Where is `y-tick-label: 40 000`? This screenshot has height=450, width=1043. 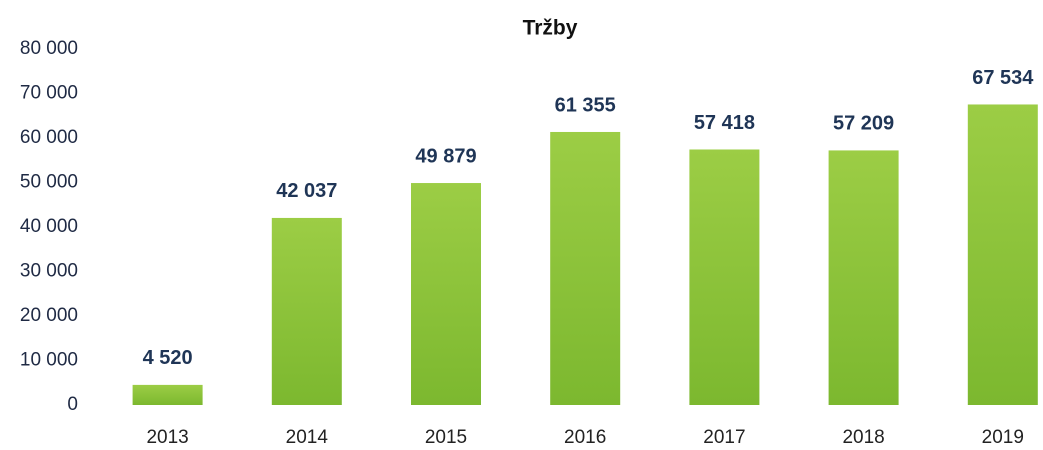 y-tick-label: 40 000 is located at coordinates (49, 226).